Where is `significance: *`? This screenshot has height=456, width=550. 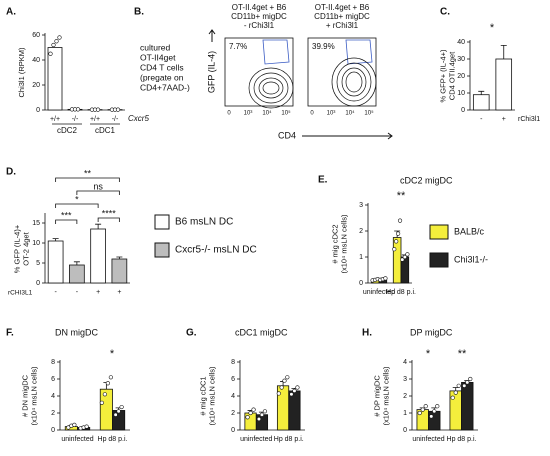
significance: * is located at coordinates (492, 28).